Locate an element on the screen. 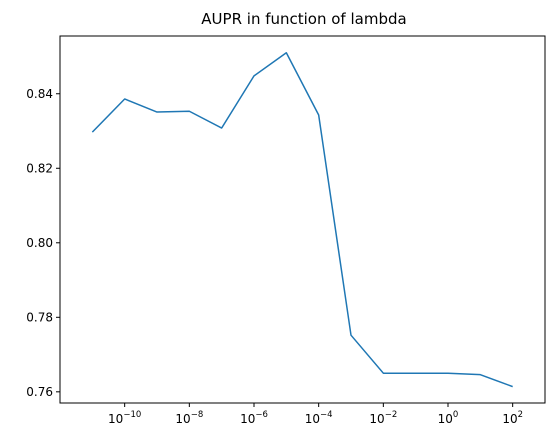 This screenshot has height=440, width=556. x-tick-label-exponent: −4 is located at coordinates (326, 415).